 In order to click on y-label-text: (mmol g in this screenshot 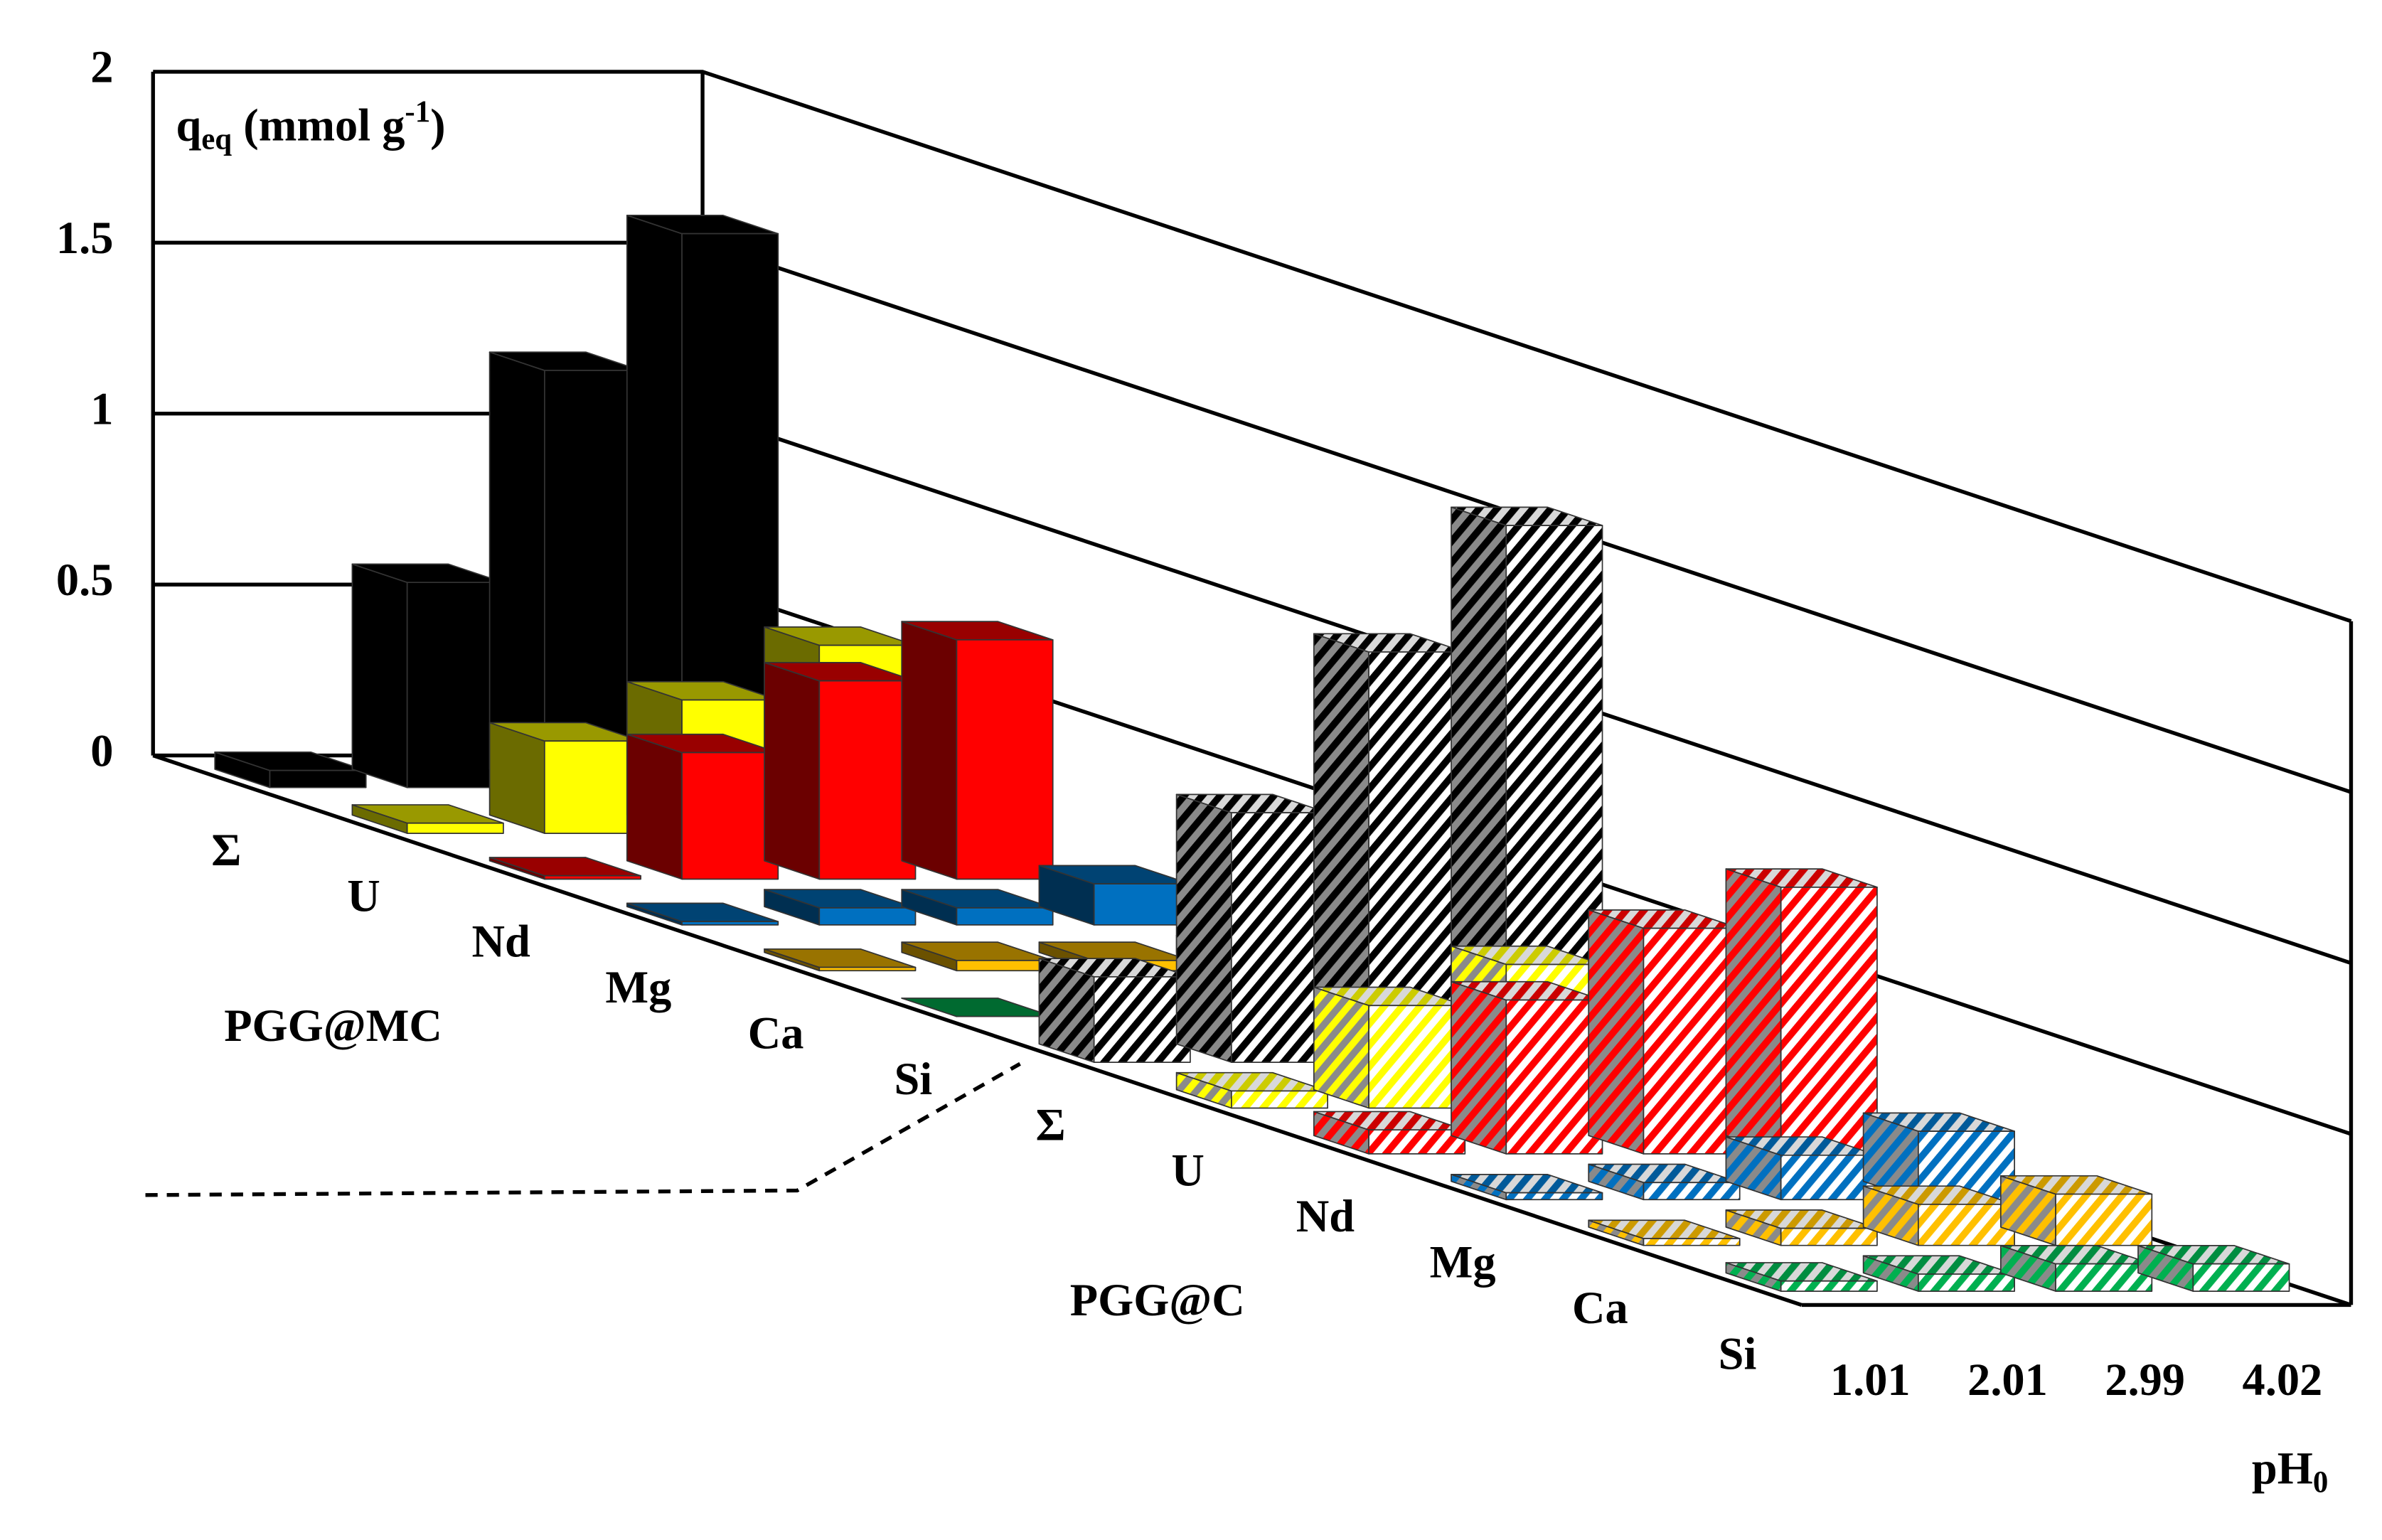, I will do `click(318, 125)`.